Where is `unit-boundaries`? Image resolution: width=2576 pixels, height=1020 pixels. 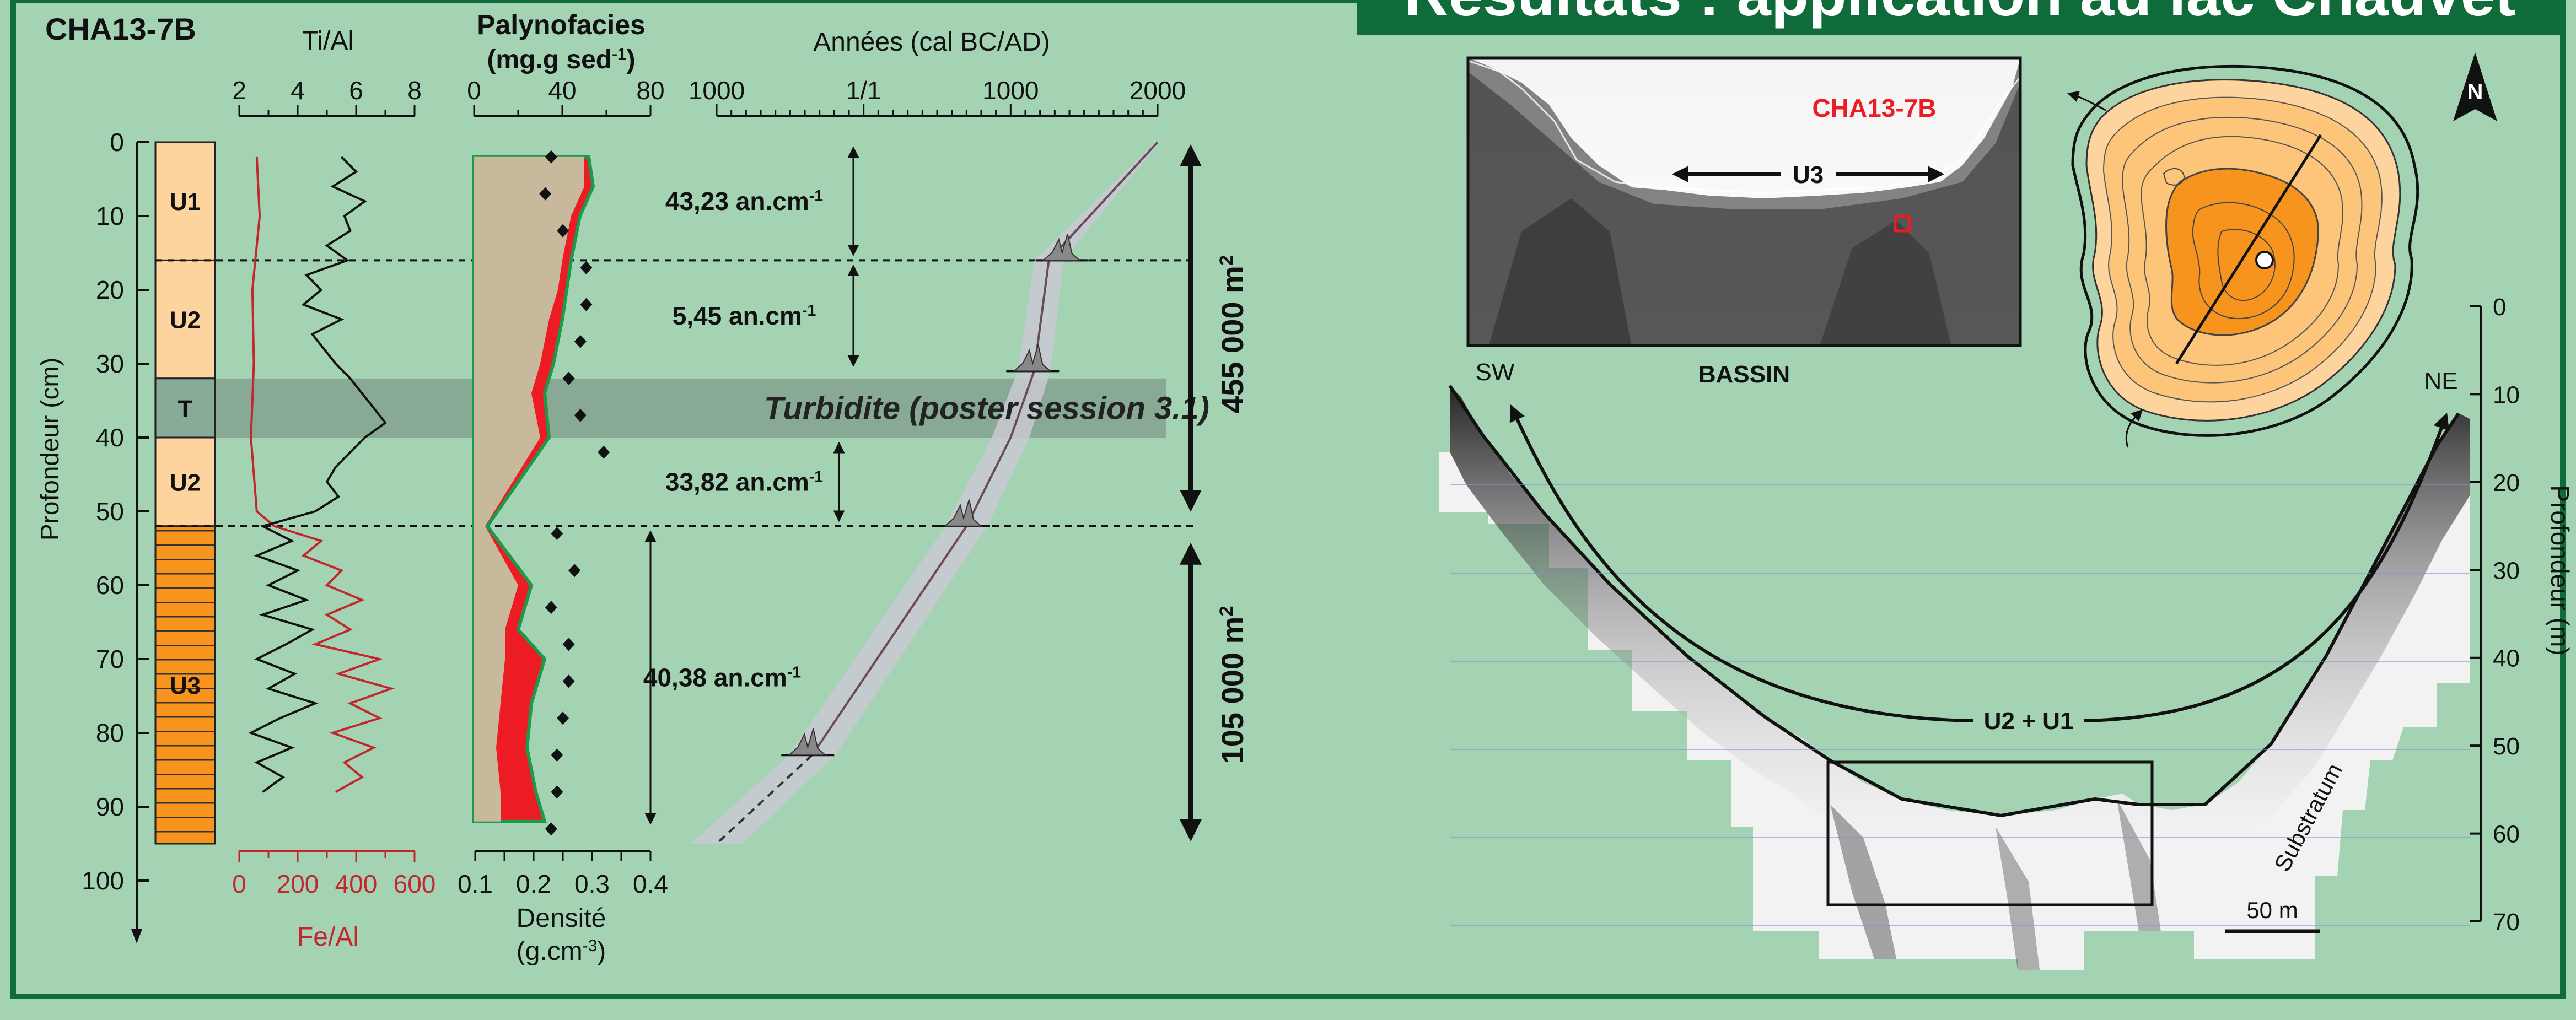 unit-boundaries is located at coordinates (675, 393).